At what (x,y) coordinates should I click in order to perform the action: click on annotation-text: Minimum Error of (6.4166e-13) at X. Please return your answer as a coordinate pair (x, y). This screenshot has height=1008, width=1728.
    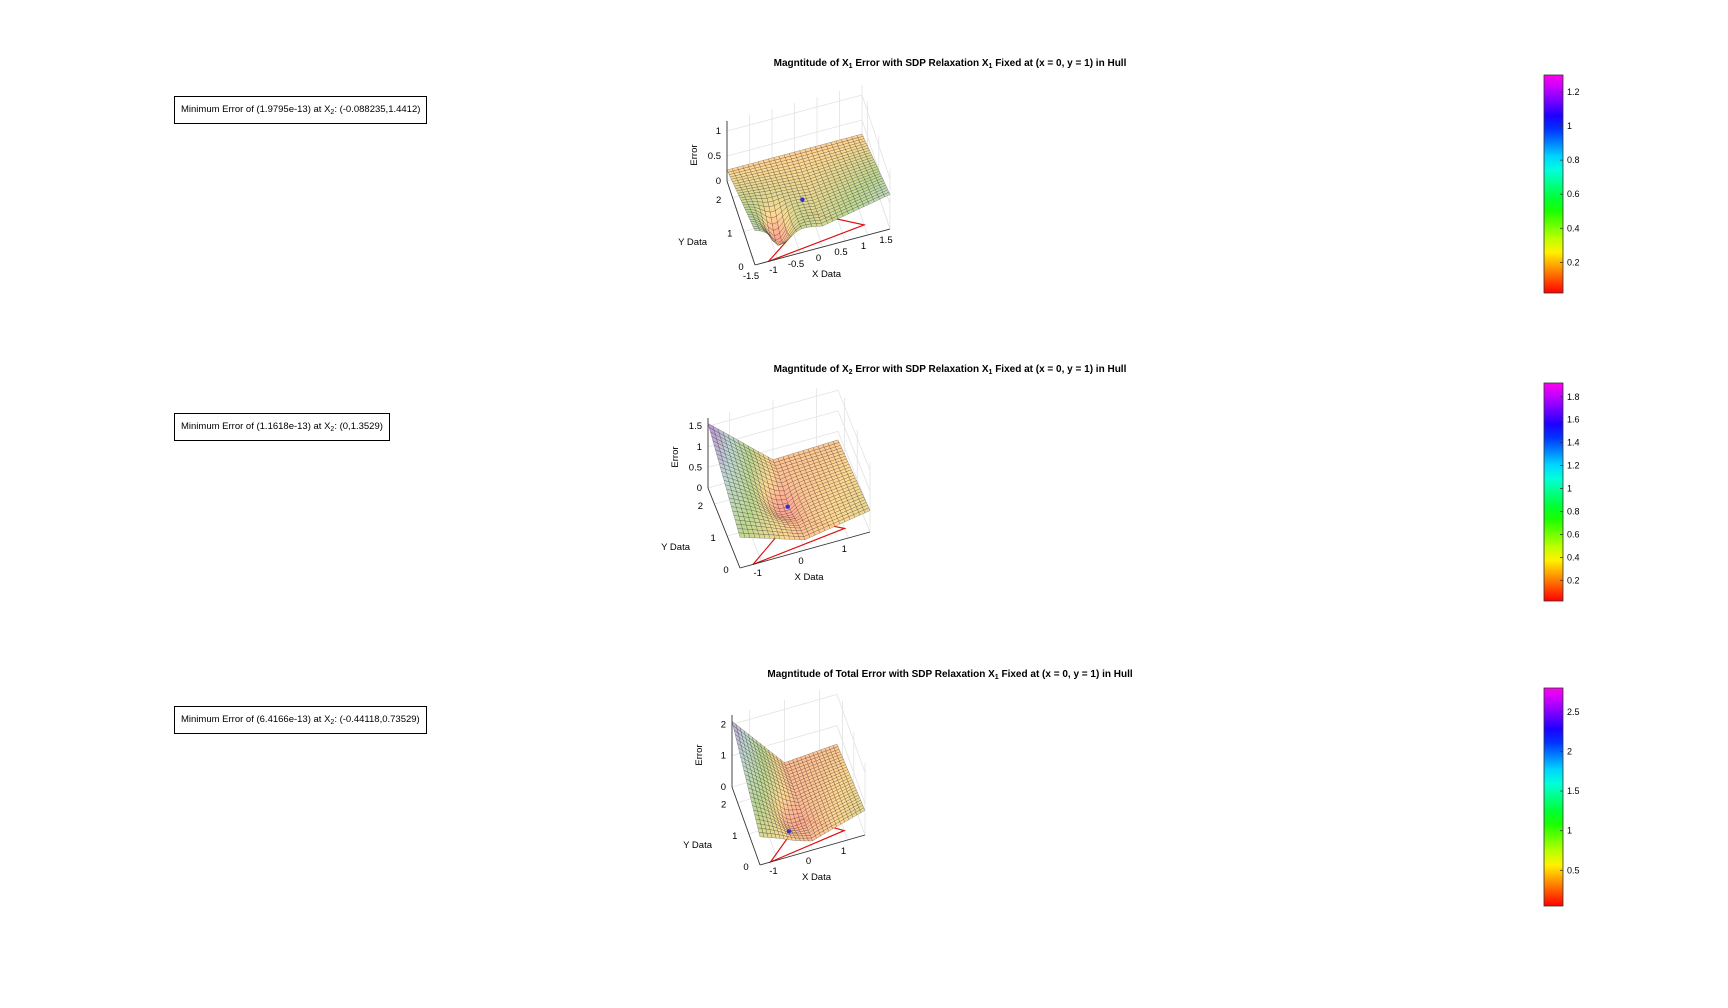
    Looking at the image, I should click on (256, 719).